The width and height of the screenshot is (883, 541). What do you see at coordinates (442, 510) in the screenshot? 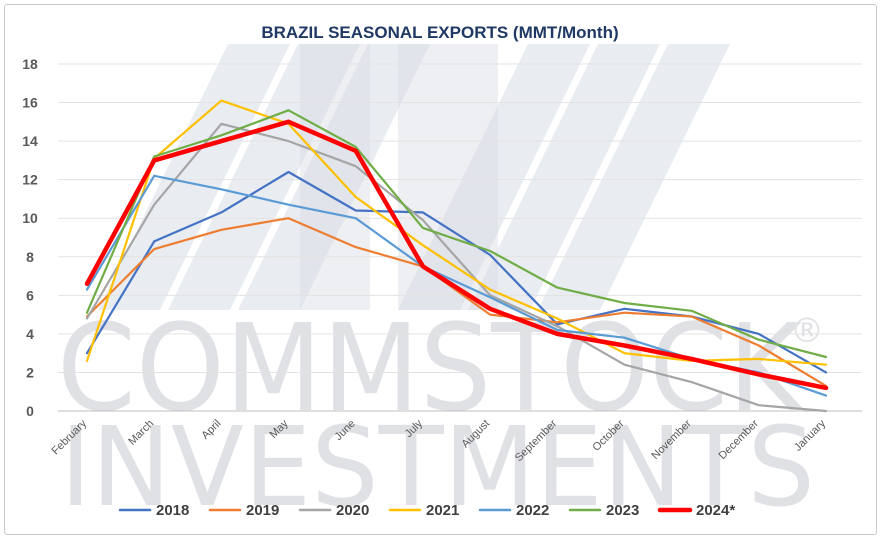
I see `legend-label: 2021` at bounding box center [442, 510].